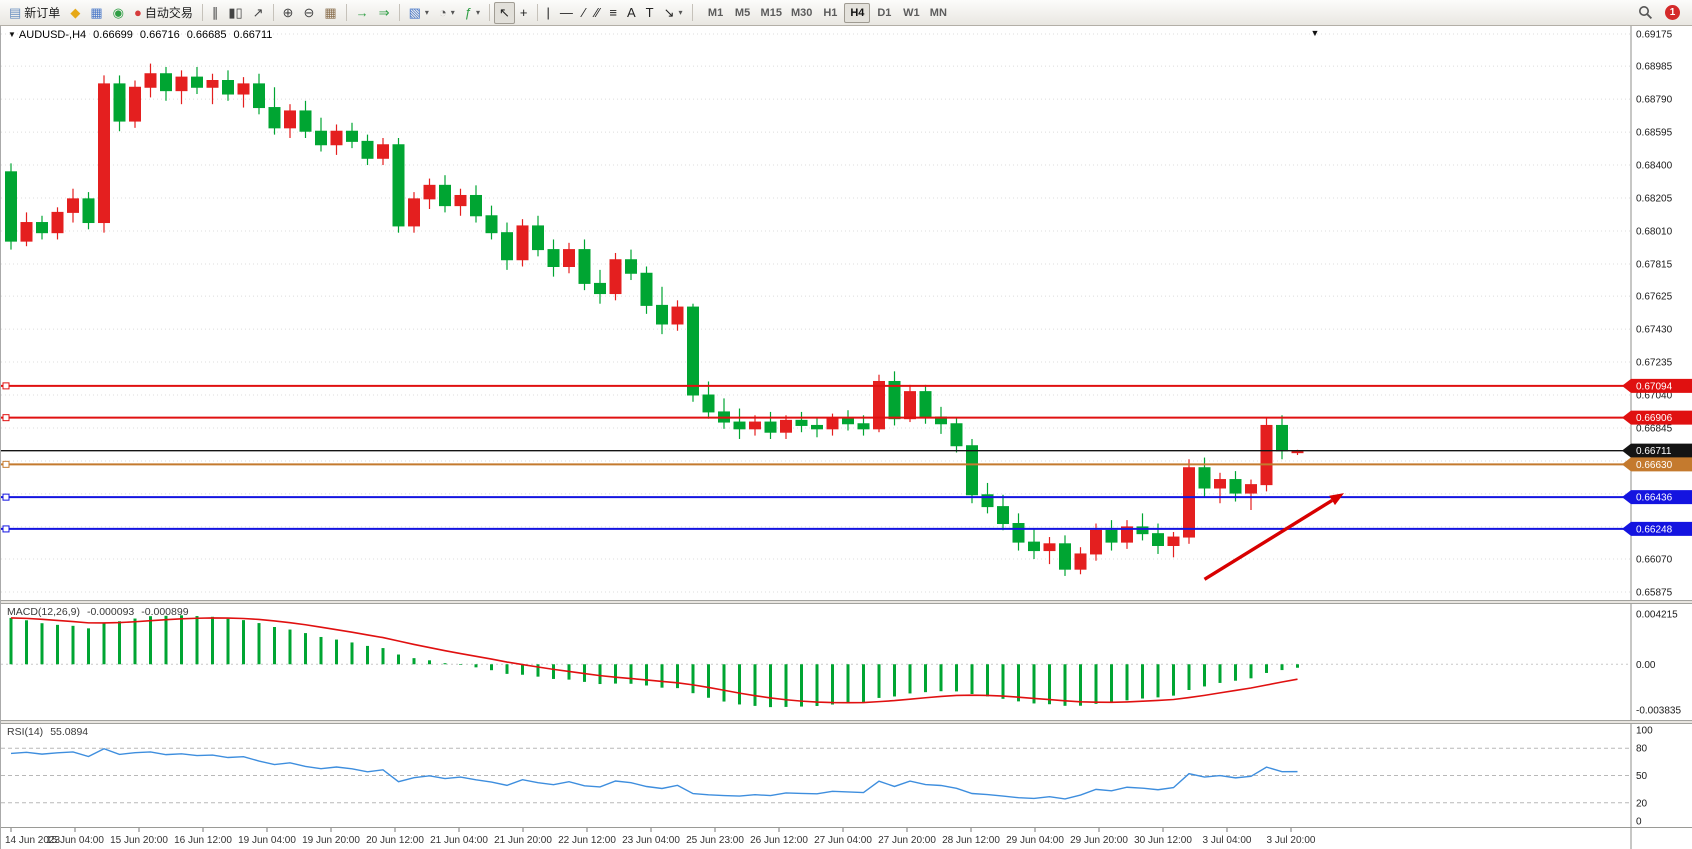  I want to click on arrows-button: ↘ ▾, so click(673, 13).